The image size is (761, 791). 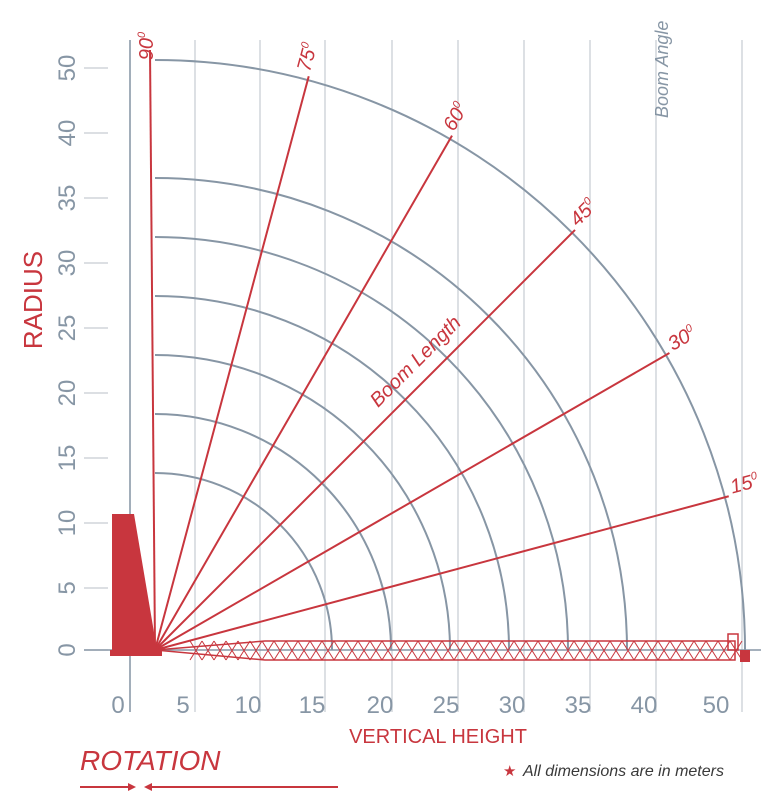 I want to click on crane-base, so click(x=136, y=653).